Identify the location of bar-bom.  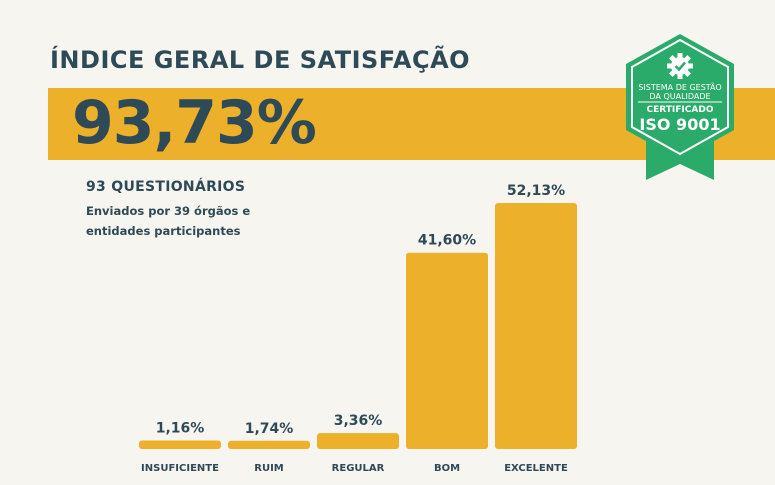
(447, 350).